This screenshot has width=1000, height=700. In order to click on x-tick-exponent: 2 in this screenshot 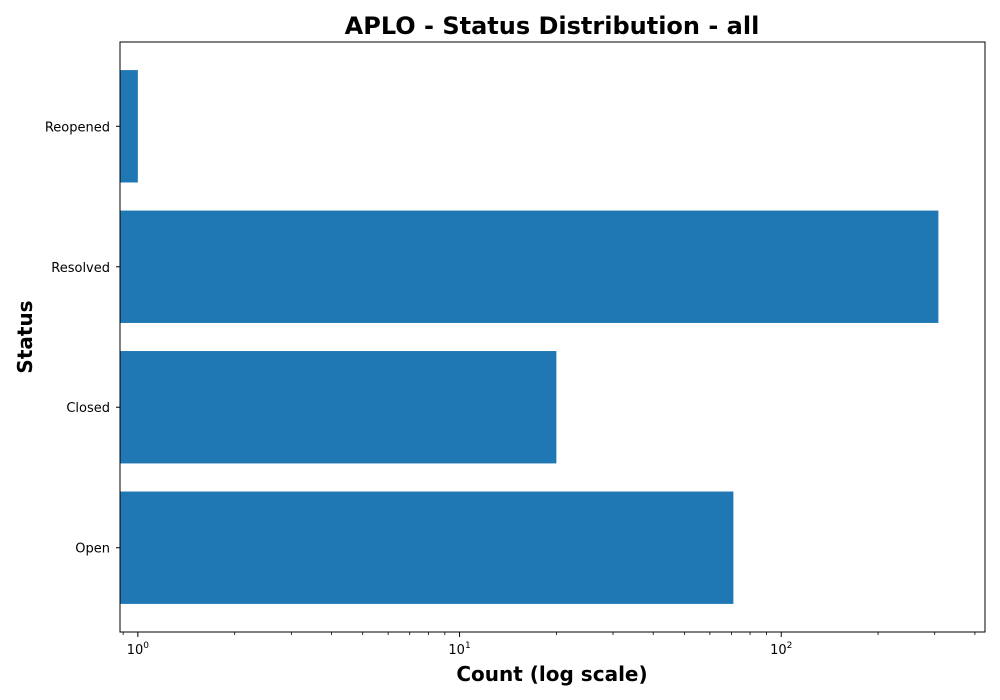, I will do `click(790, 646)`.